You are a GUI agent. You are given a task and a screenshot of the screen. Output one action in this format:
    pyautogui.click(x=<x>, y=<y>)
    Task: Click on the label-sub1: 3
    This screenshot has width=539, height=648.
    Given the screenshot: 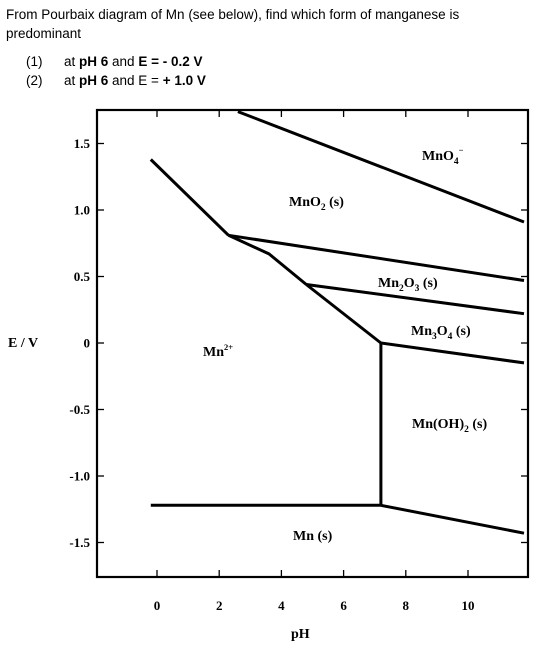 What is the action you would take?
    pyautogui.click(x=434, y=337)
    